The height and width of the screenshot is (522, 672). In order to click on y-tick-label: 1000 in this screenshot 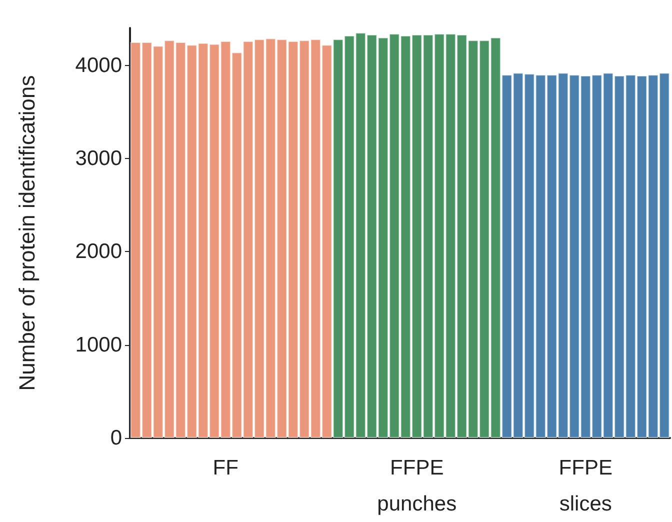, I will do `click(98, 344)`.